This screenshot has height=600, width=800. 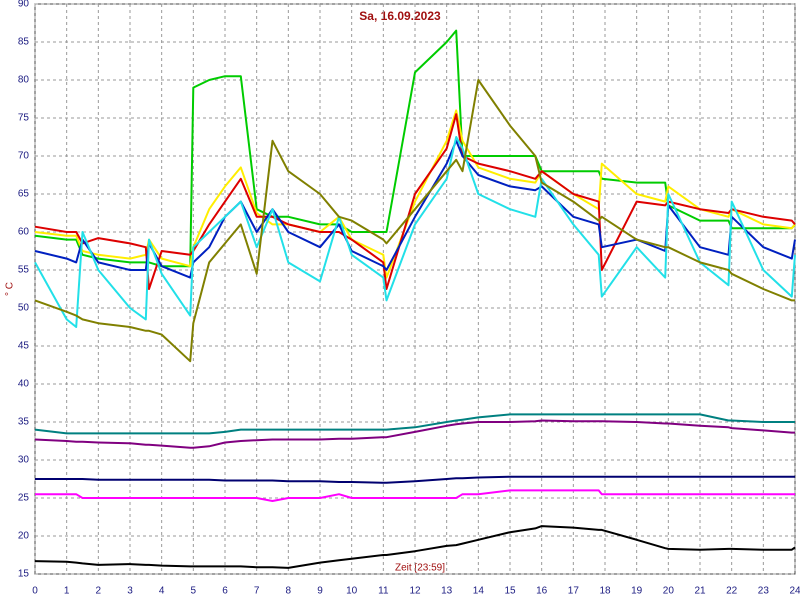 What do you see at coordinates (794, 591) in the screenshot?
I see `x-tick-label: 24` at bounding box center [794, 591].